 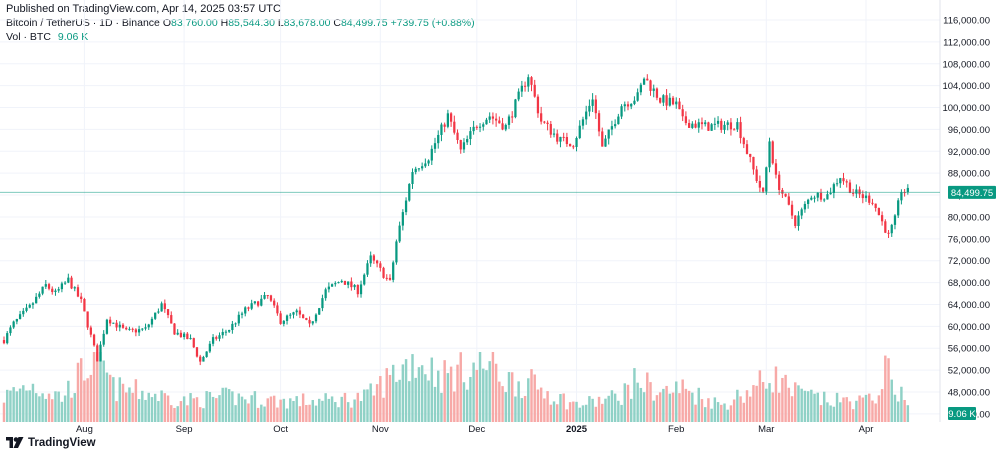 What do you see at coordinates (166, 23) in the screenshot?
I see `open-label: O` at bounding box center [166, 23].